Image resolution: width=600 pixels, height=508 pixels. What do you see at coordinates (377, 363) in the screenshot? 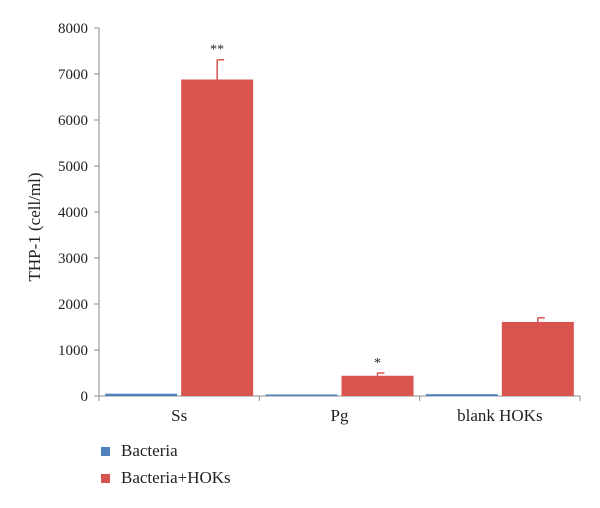
I see `significance-label: *` at bounding box center [377, 363].